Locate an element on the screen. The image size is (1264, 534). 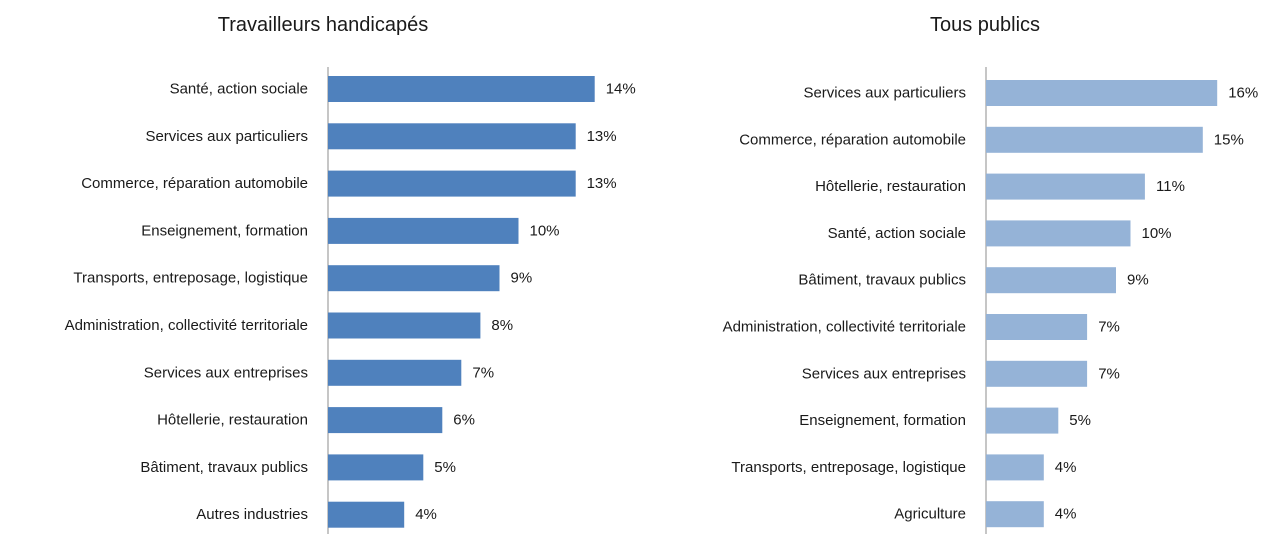
category-label-travailleurs-6: Services aux entreprises is located at coordinates (226, 372).